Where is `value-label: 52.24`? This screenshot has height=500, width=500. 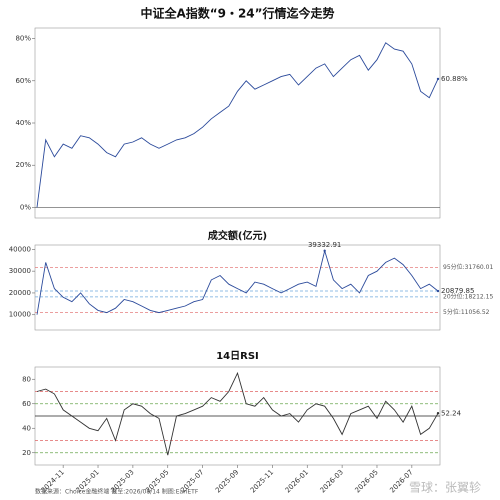
value-label: 52.24 is located at coordinates (451, 413).